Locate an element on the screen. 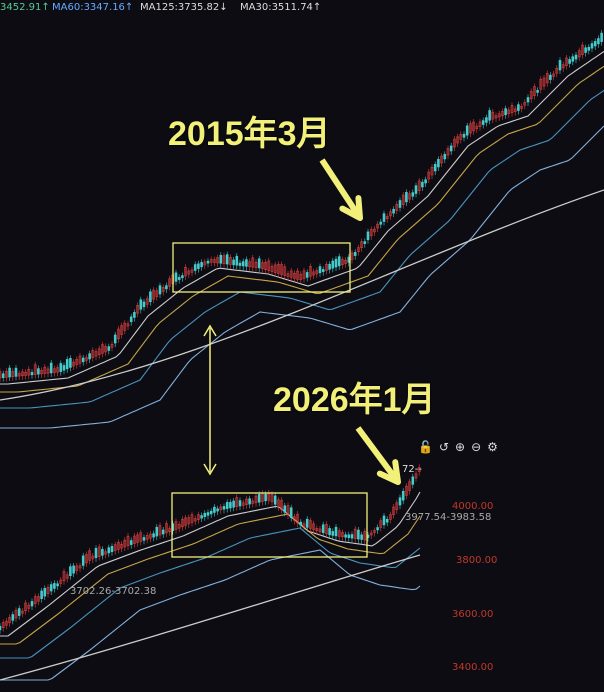 This screenshot has height=692, width=604. legend-ma60: MA60:3347.16↑ is located at coordinates (93, 7).